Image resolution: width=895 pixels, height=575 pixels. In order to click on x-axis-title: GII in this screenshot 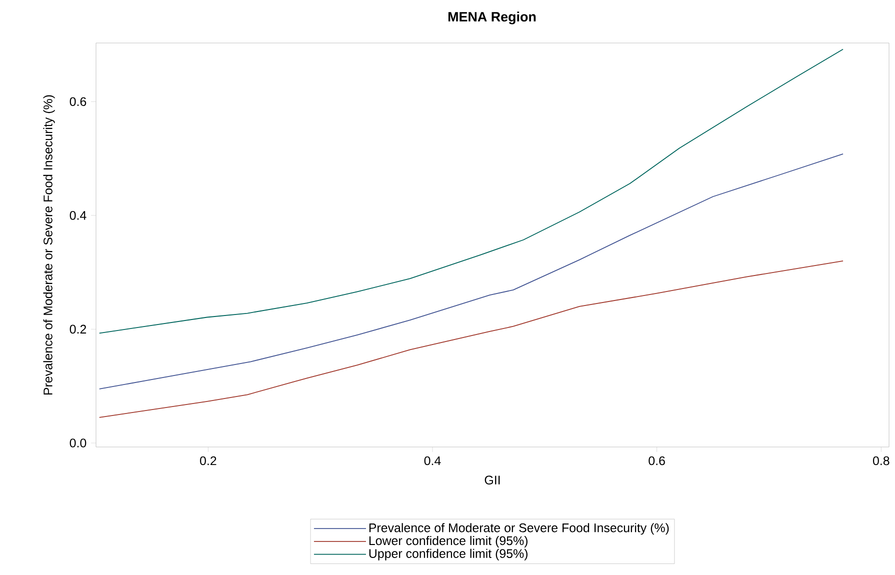, I will do `click(492, 480)`.